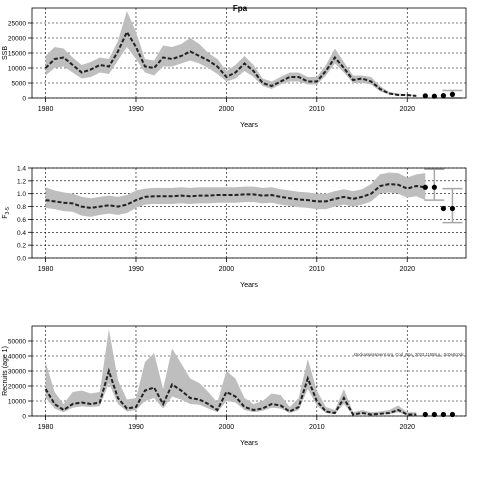 The width and height of the screenshot is (480, 480). I want to click on ssb-xtick-label-4: 2020, so click(407, 109).